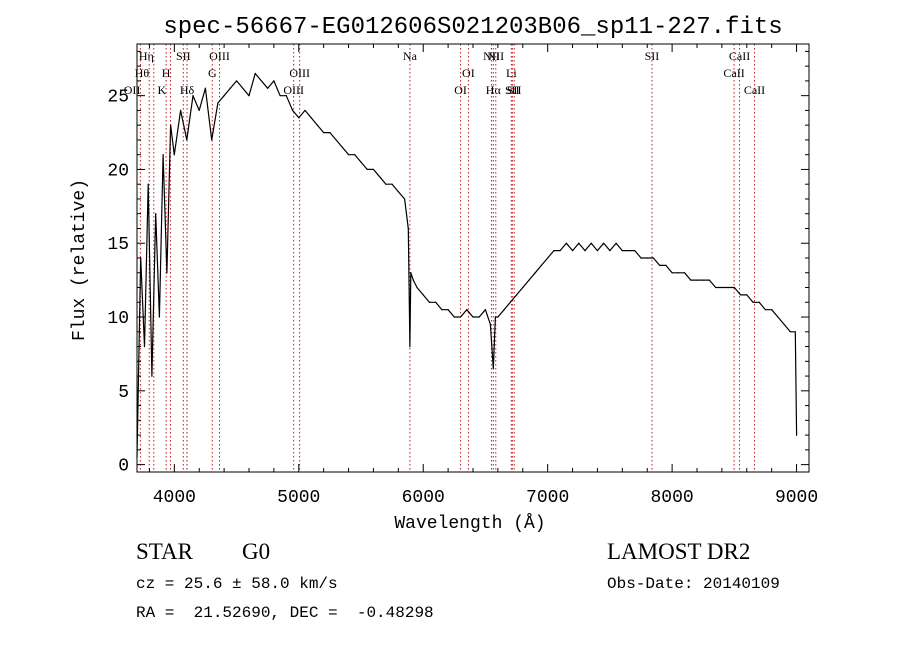 The height and width of the screenshot is (649, 900). What do you see at coordinates (212, 73) in the screenshot?
I see `marker-label: G` at bounding box center [212, 73].